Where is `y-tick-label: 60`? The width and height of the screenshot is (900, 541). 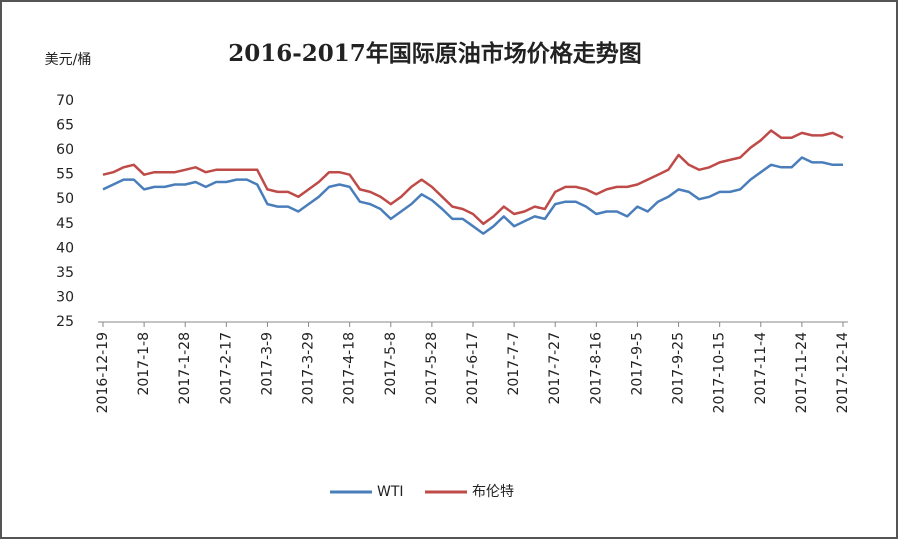
y-tick-label: 60 is located at coordinates (65, 150).